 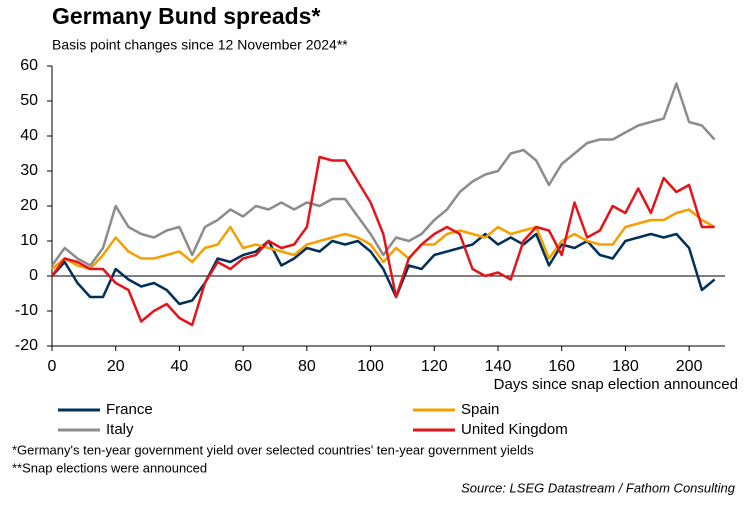 What do you see at coordinates (120, 429) in the screenshot?
I see `legend-label: Italy` at bounding box center [120, 429].